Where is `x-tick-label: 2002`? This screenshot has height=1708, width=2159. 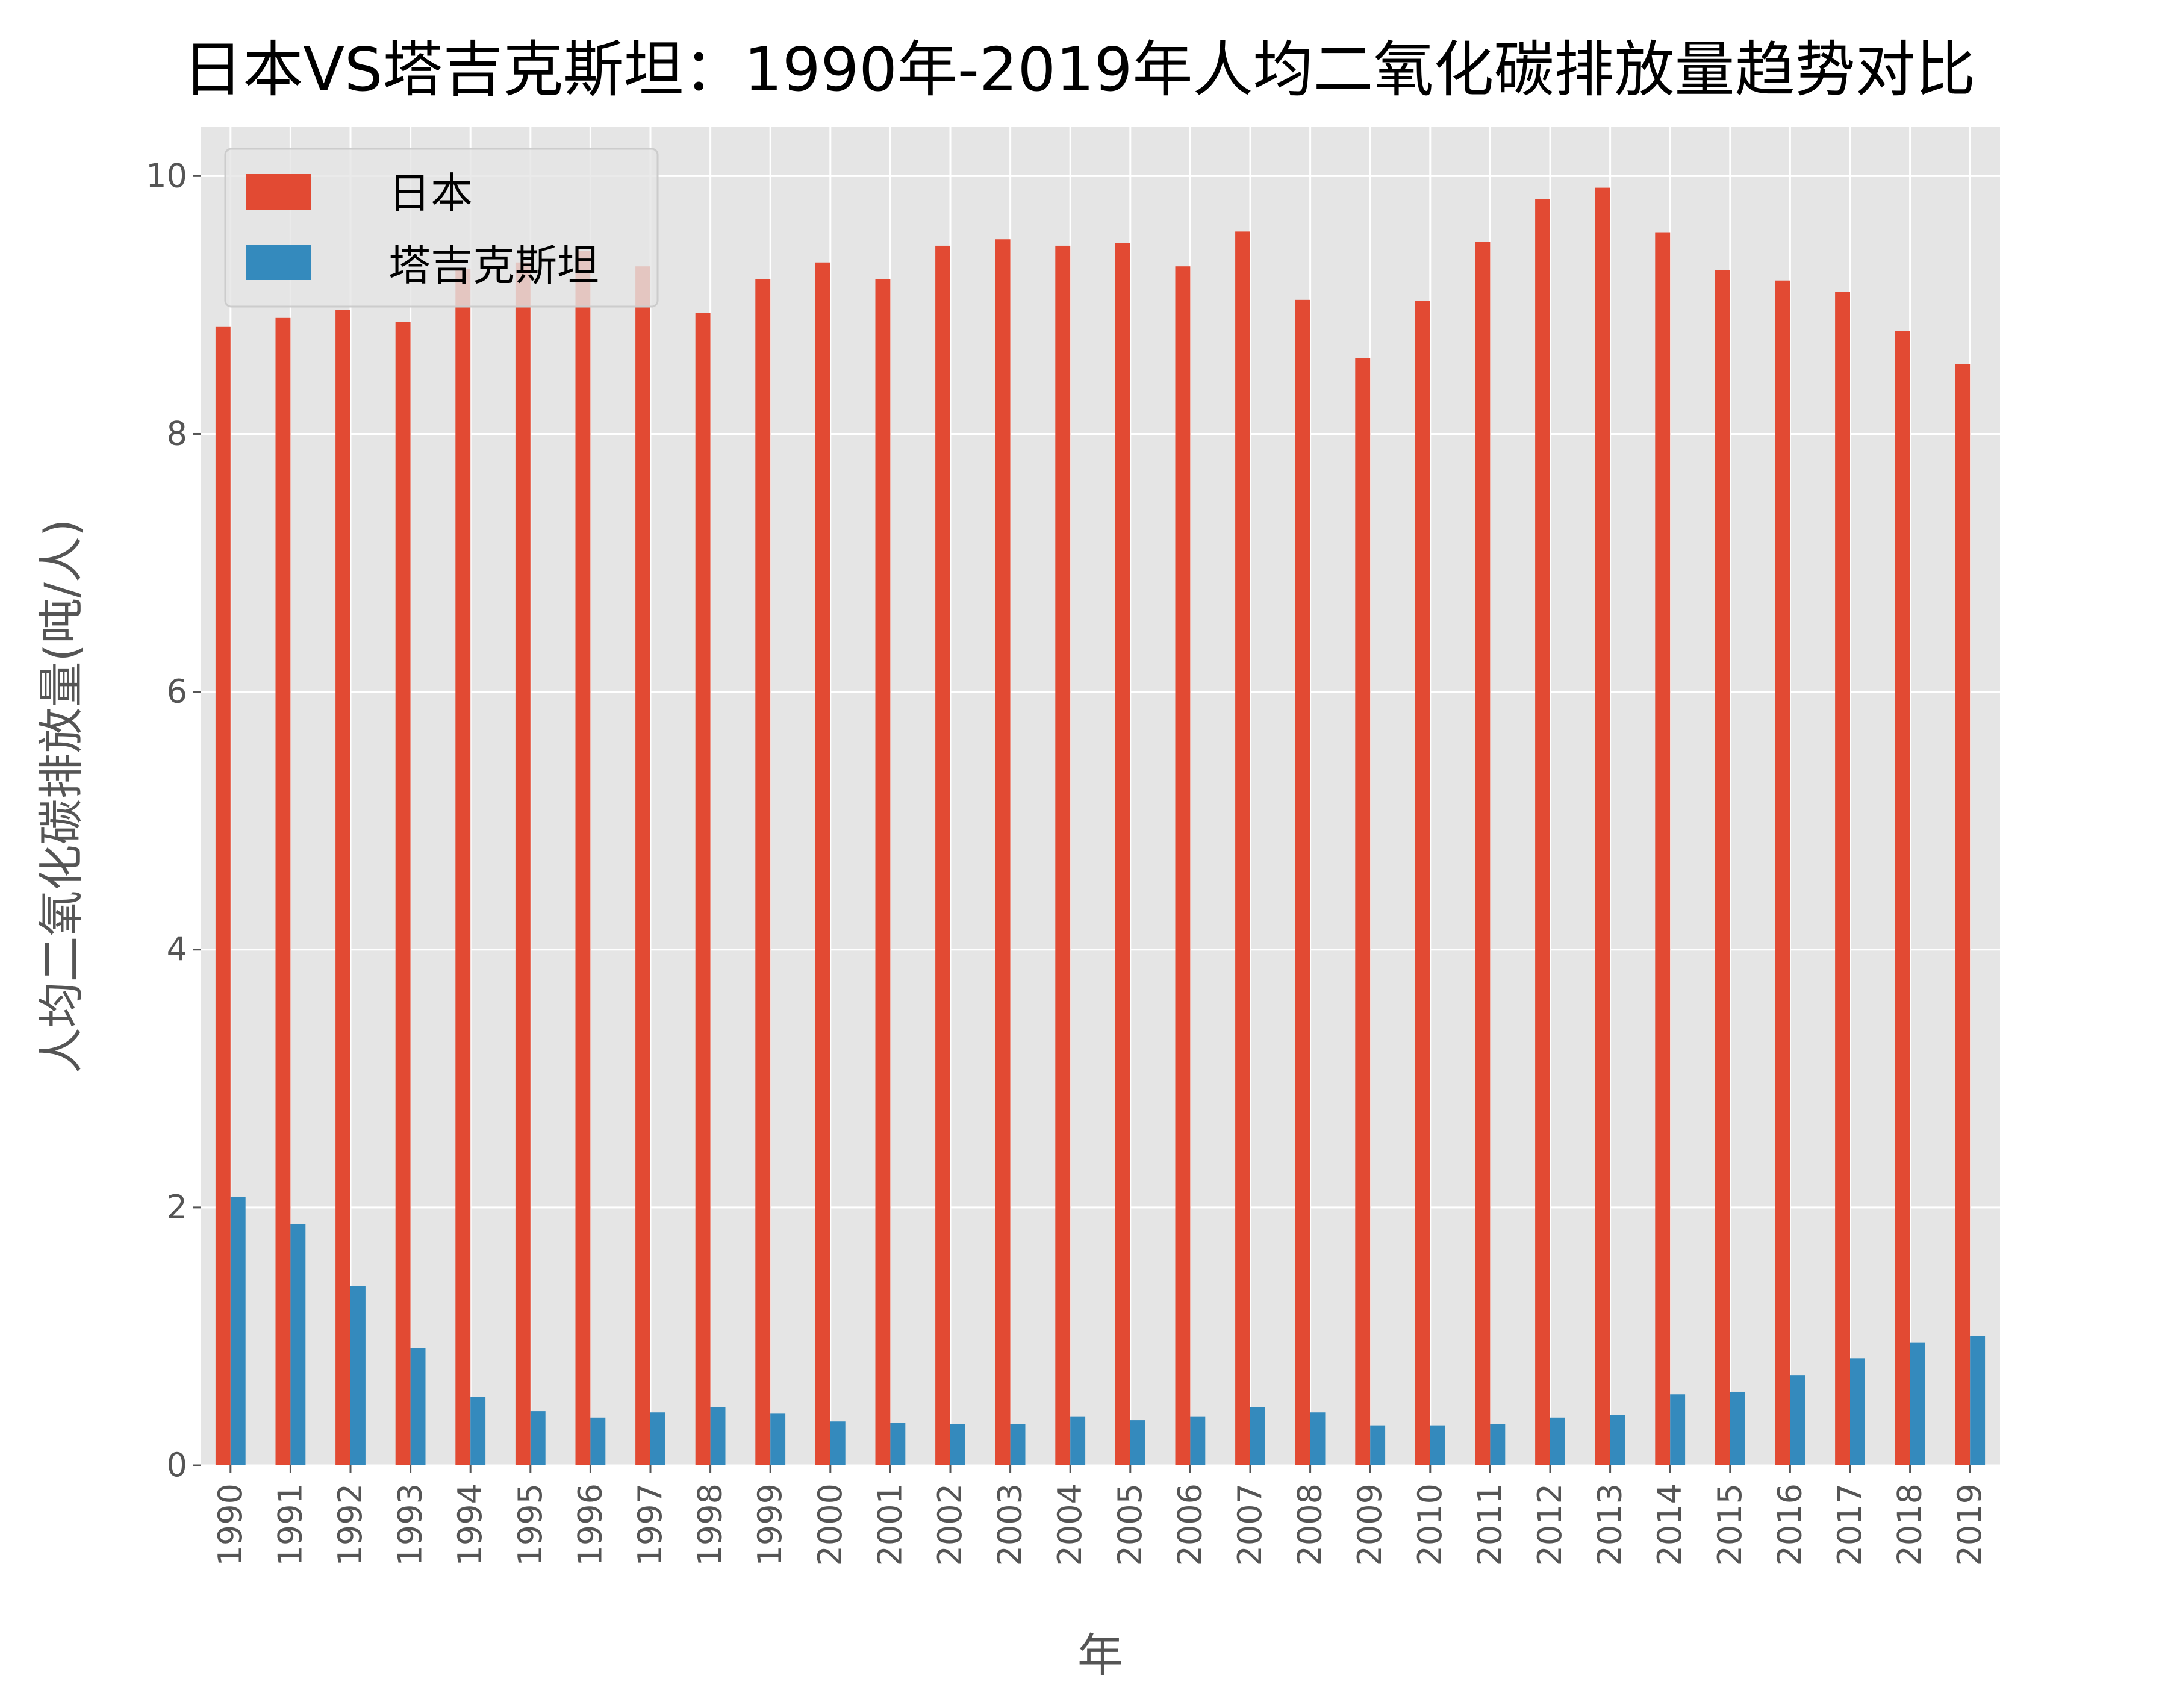
x-tick-label: 2002 is located at coordinates (950, 1524).